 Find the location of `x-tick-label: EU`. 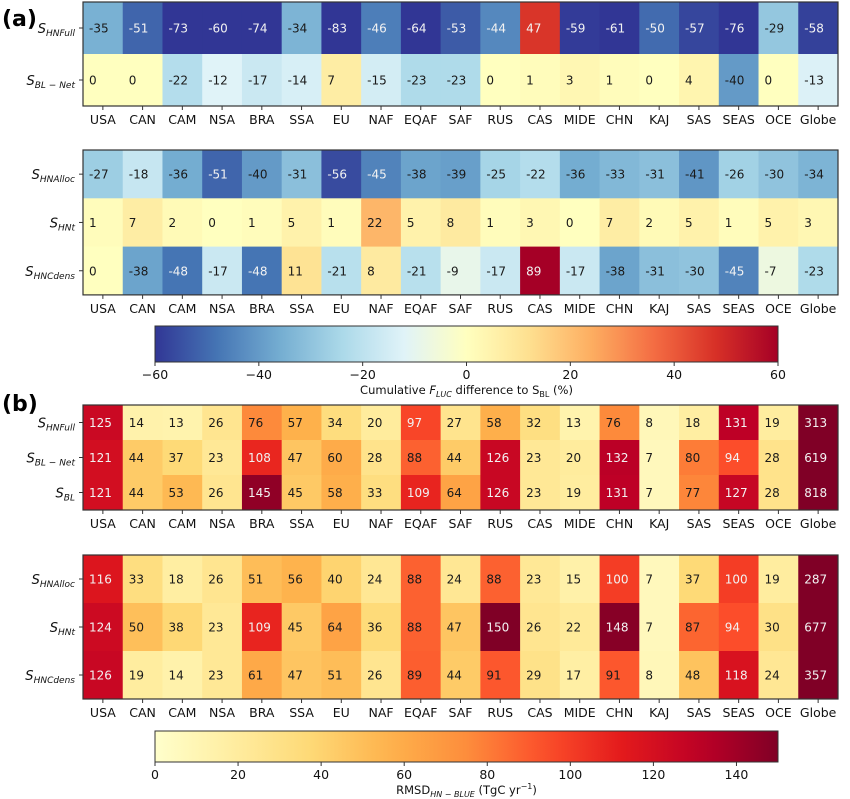

x-tick-label: EU is located at coordinates (341, 523).